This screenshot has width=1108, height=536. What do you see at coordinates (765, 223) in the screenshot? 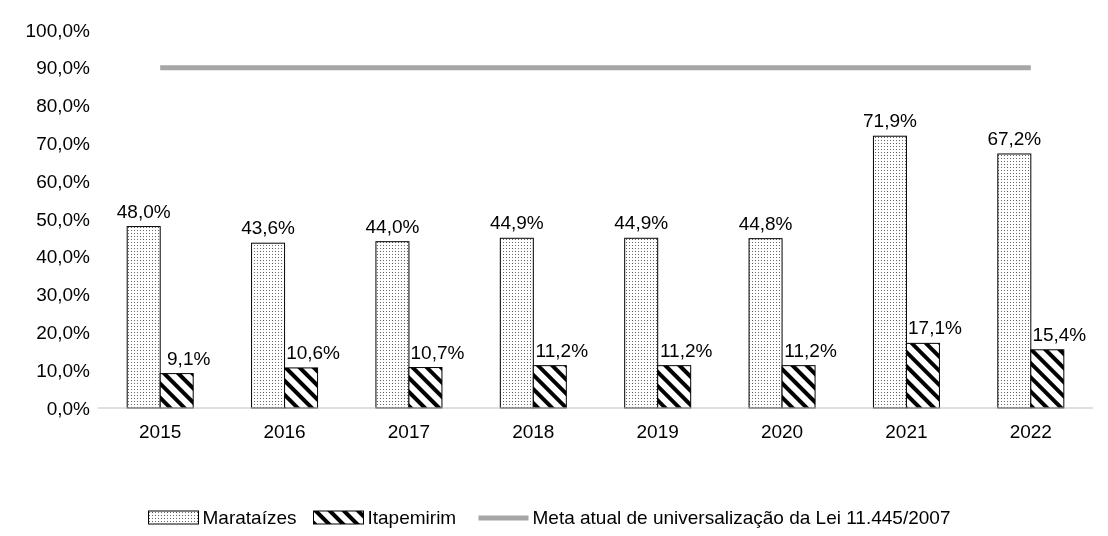
I see `data-label: 44,8%` at bounding box center [765, 223].